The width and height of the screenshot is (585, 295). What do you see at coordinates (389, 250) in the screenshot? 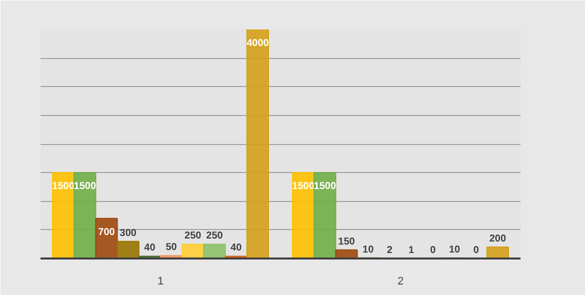
I see `data-label: 2` at bounding box center [389, 250].